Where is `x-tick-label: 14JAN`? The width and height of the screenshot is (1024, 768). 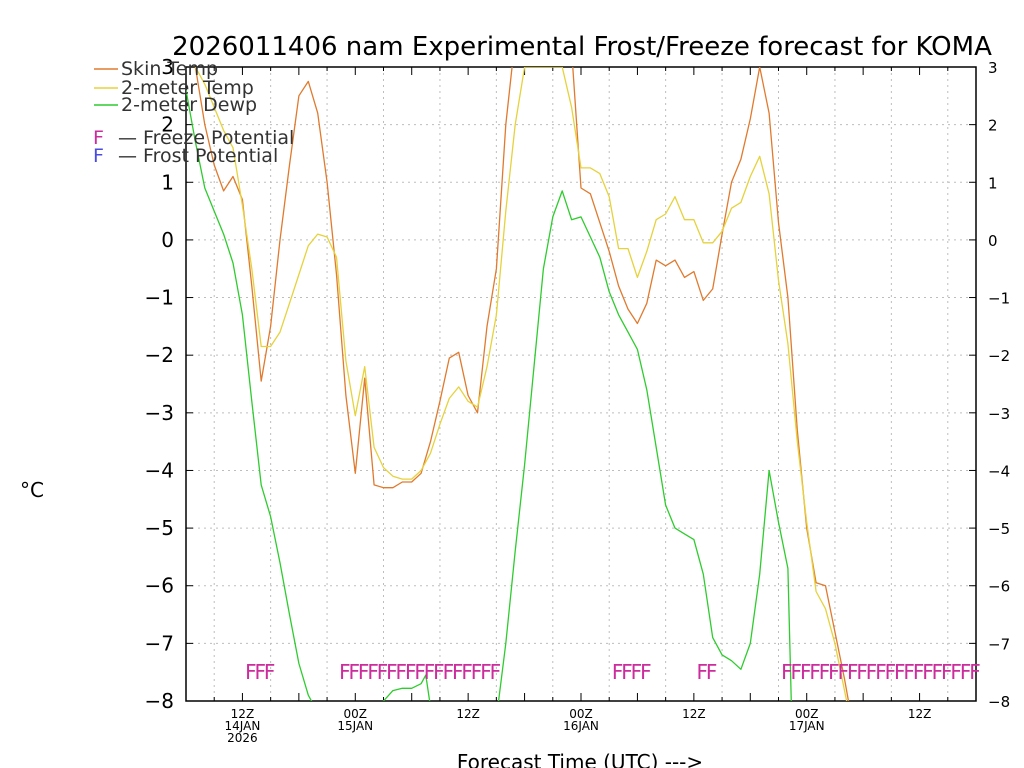 x-tick-label: 14JAN is located at coordinates (243, 726).